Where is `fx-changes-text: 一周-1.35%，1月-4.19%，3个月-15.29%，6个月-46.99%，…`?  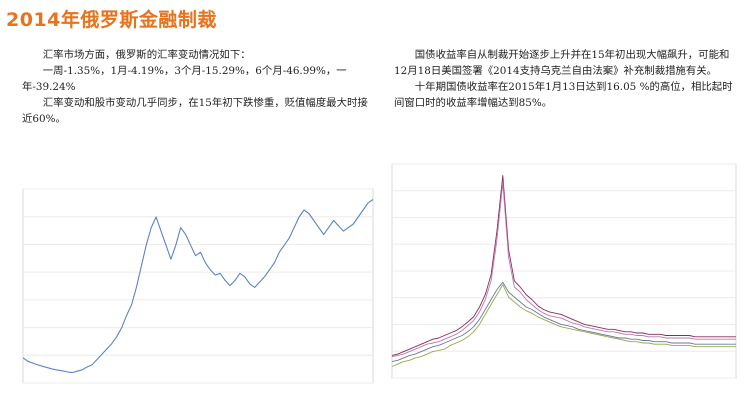
fx-changes-text: 一周-1.35%，1月-4.19%，3个月-15.29%，6个月-46.99%，… is located at coordinates (184, 79).